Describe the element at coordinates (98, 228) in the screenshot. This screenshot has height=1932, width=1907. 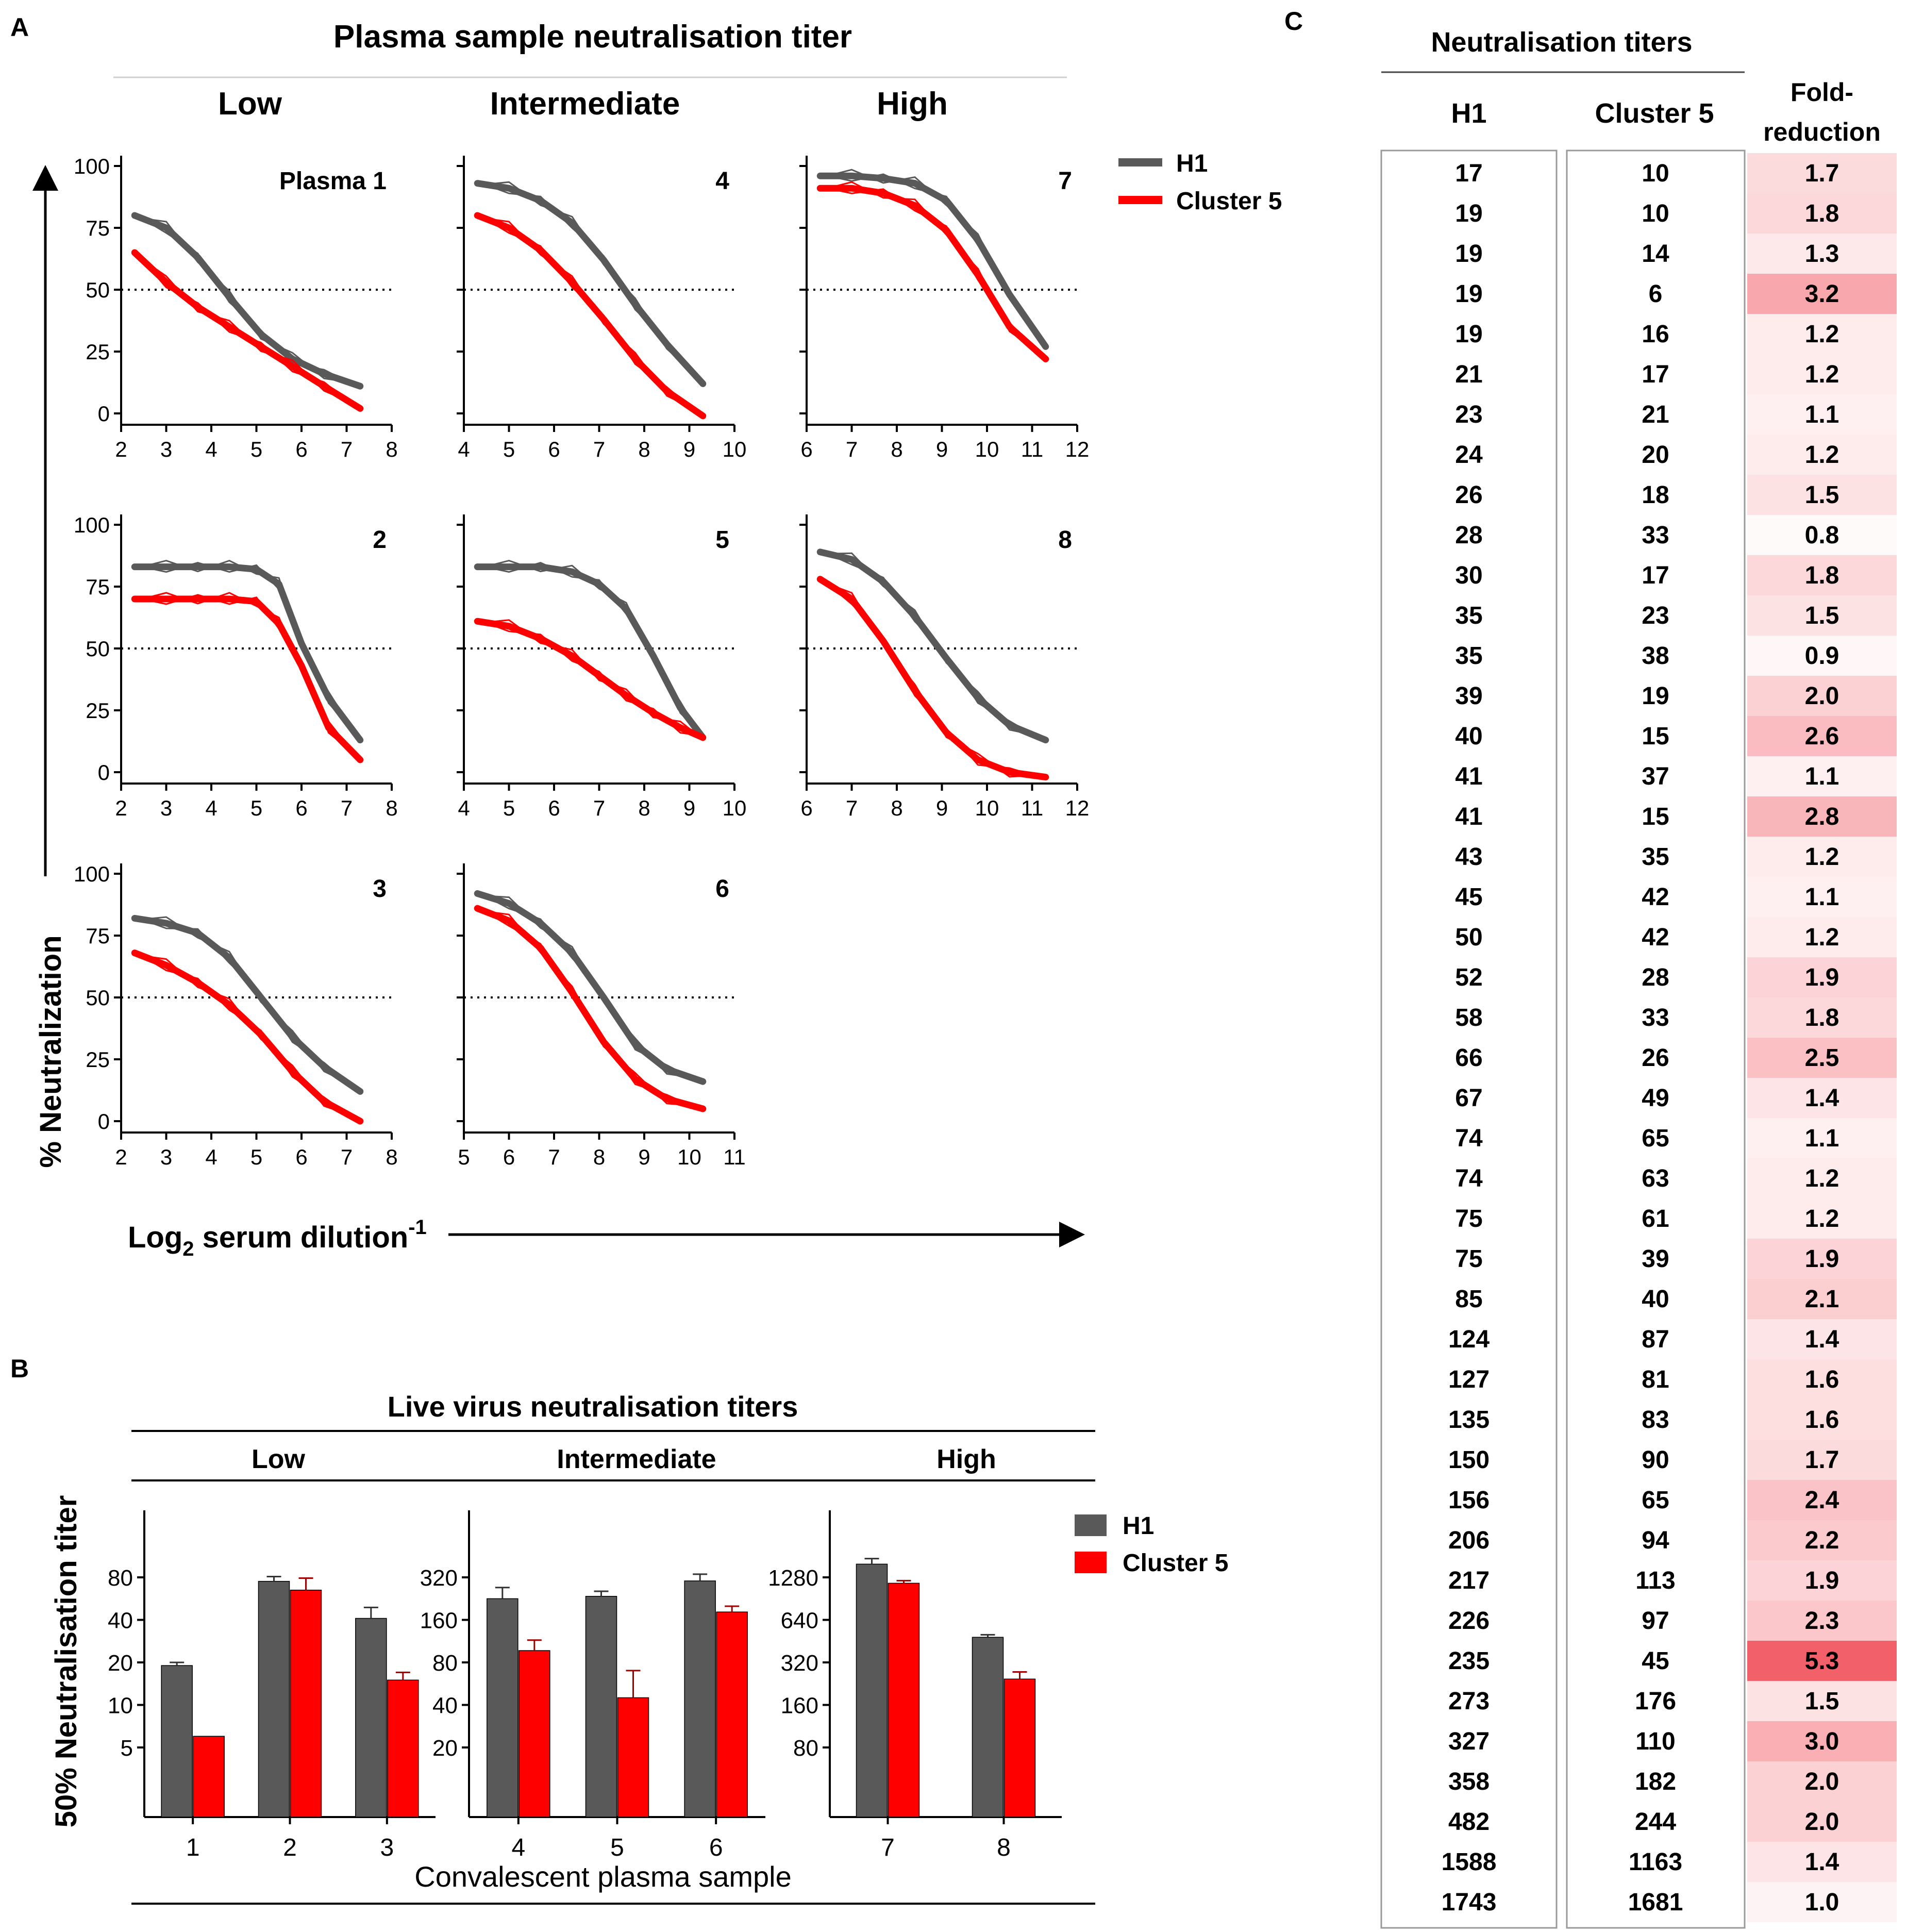
I see `y-tick-label: 75` at that location.